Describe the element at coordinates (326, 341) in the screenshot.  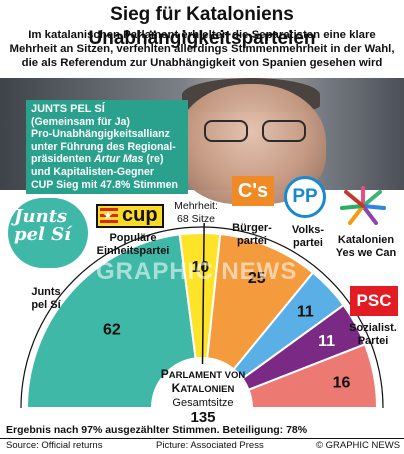
I see `seat-value-cat: 11` at that location.